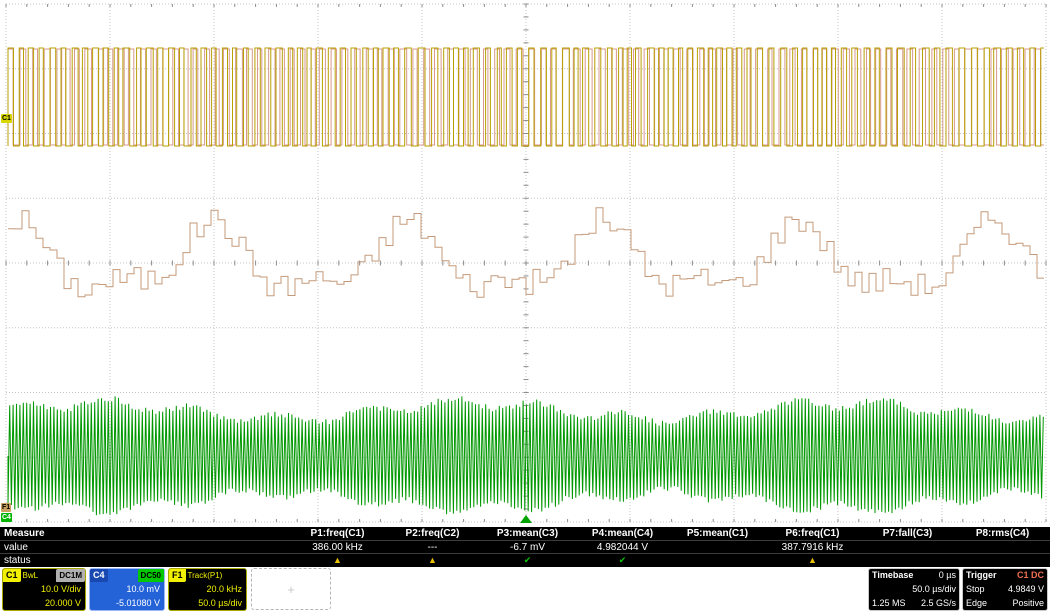 The height and width of the screenshot is (613, 1050). I want to click on c1-descriptor-box: C1 BwL DC1M 10.0 V/div 20.000 V, so click(44, 589).